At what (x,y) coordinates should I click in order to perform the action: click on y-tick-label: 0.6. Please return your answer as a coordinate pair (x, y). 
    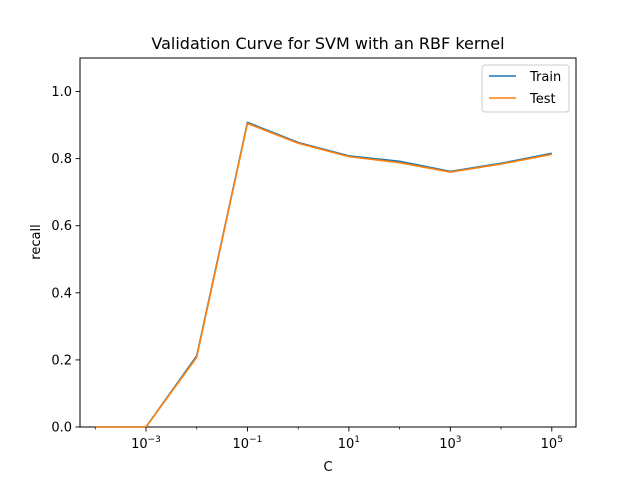
    Looking at the image, I should click on (61, 226).